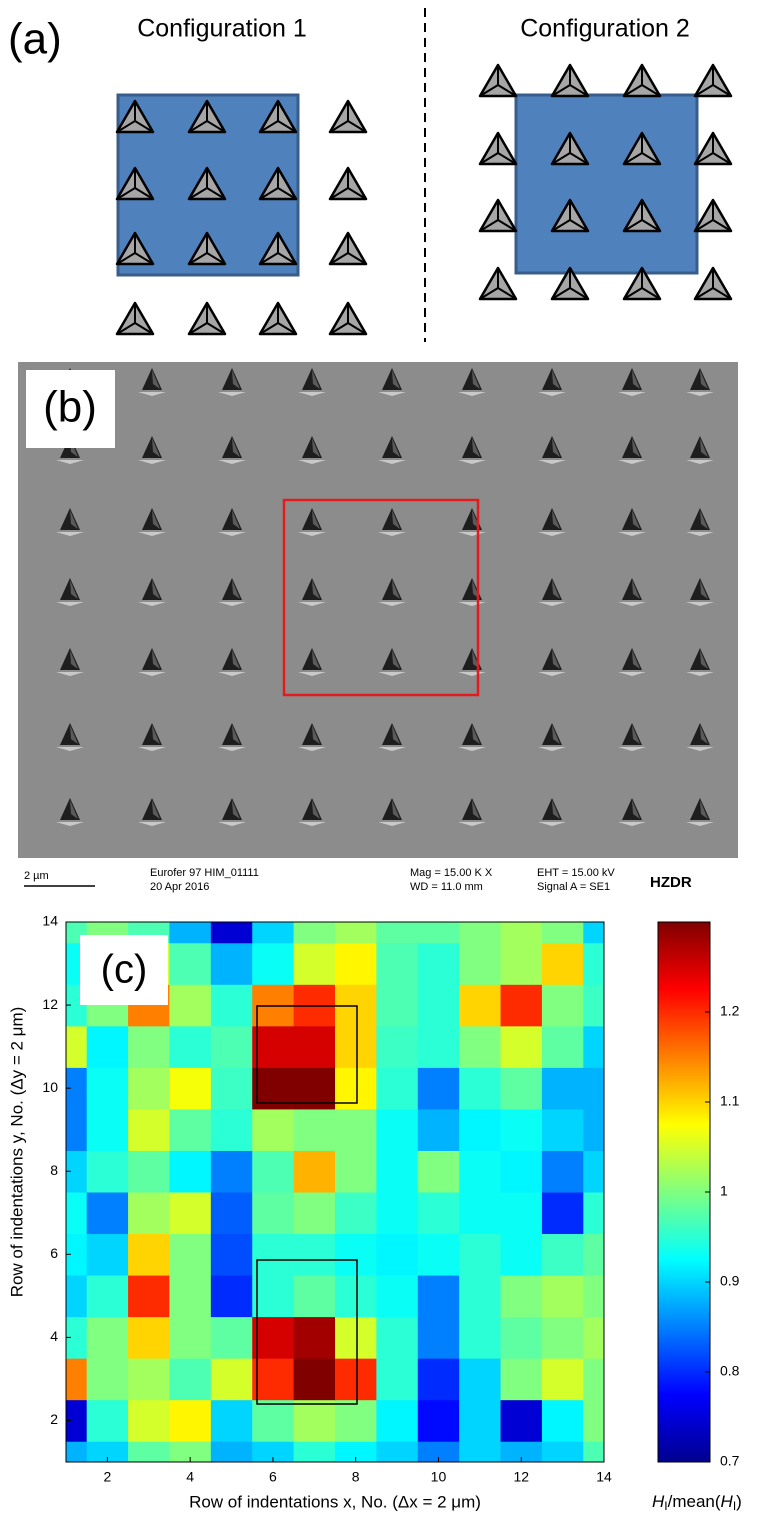  What do you see at coordinates (16, 1152) in the screenshot?
I see `y-axis-label: Row of indentations y, No. (Δy = 2 μm)` at bounding box center [16, 1152].